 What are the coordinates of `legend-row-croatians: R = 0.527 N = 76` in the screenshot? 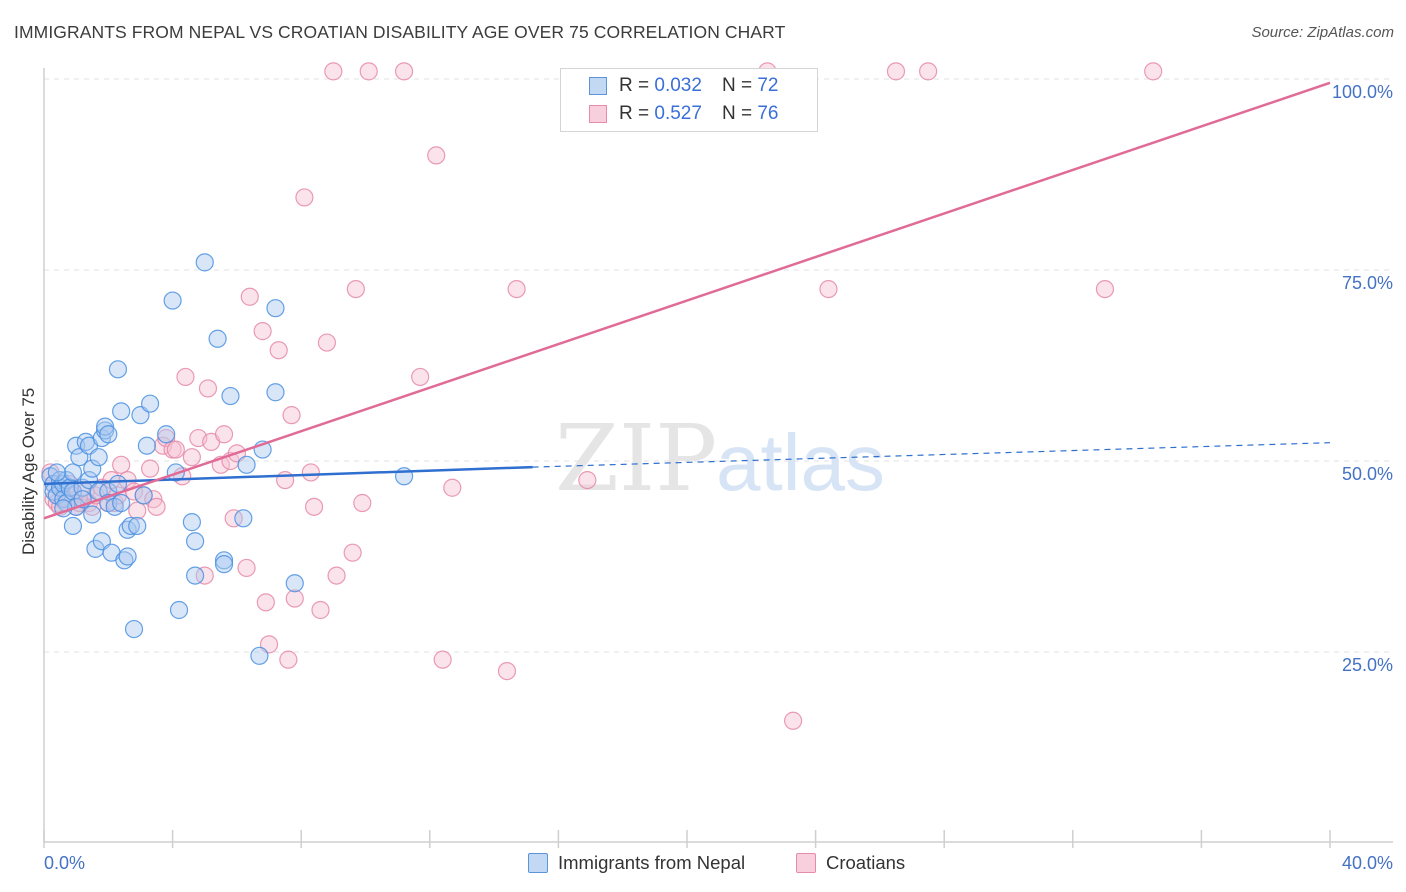 It's located at (669, 114).